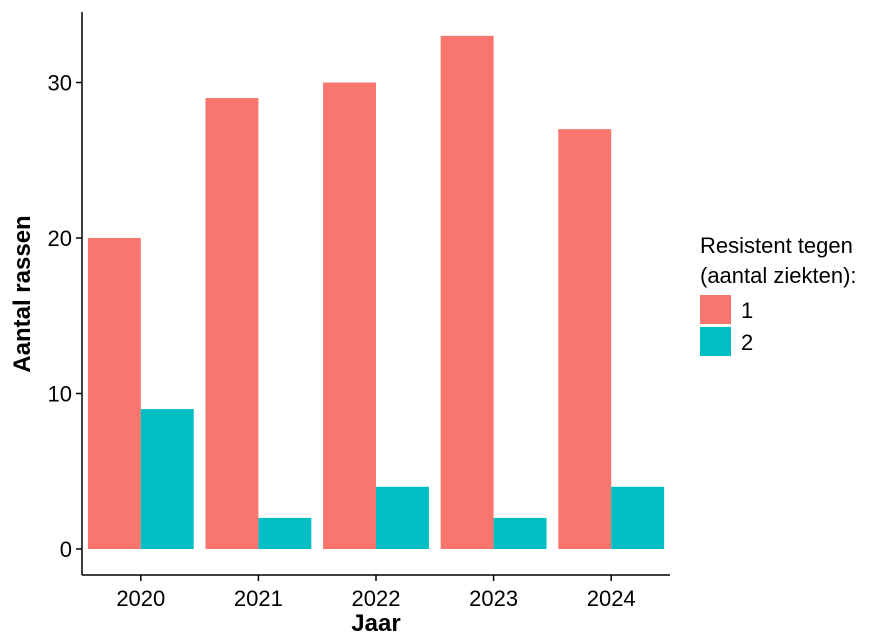 The image size is (893, 636). Describe the element at coordinates (778, 275) in the screenshot. I see `legend-title-line-2: (aantal ziekten):` at that location.